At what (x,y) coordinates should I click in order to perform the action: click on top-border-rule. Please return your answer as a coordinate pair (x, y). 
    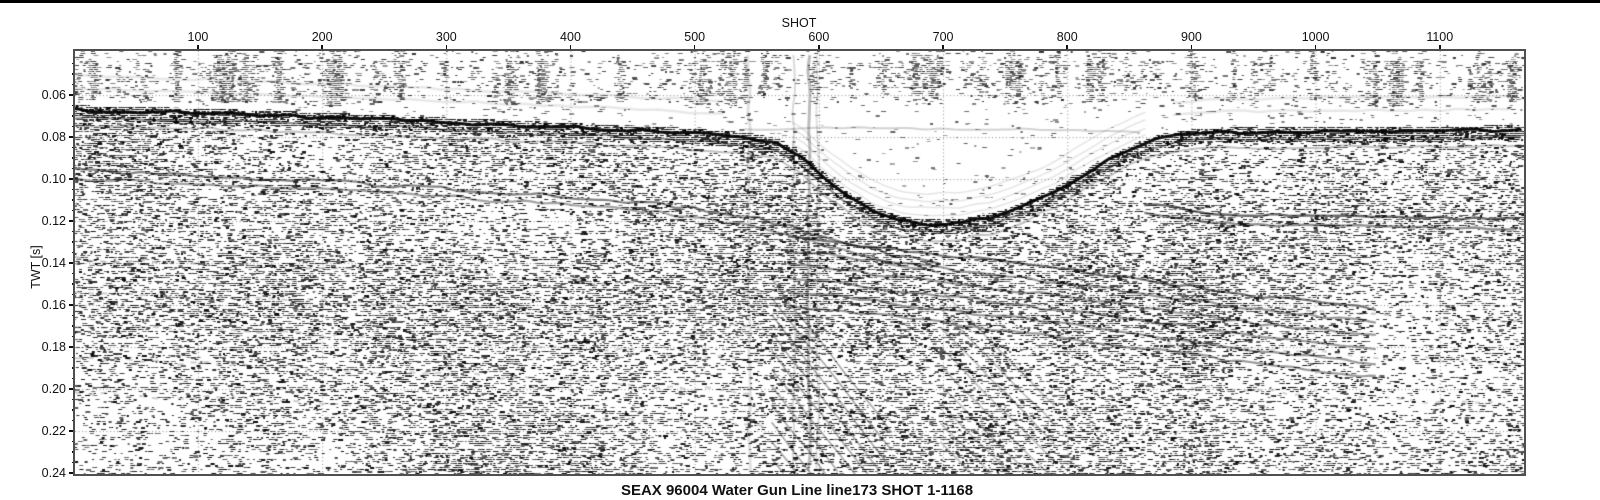
    Looking at the image, I should click on (800, 1).